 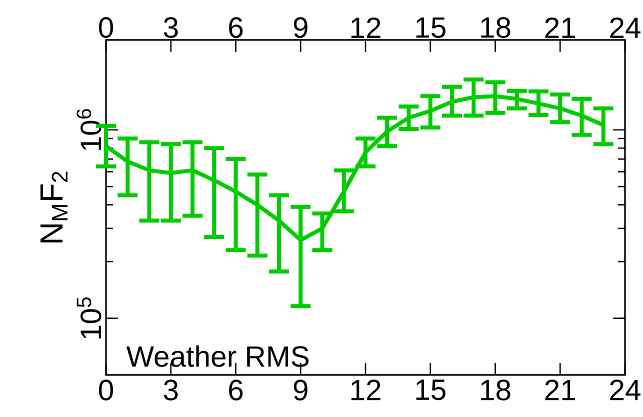 What do you see at coordinates (236, 390) in the screenshot?
I see `x2-tick-label: 6` at bounding box center [236, 390].